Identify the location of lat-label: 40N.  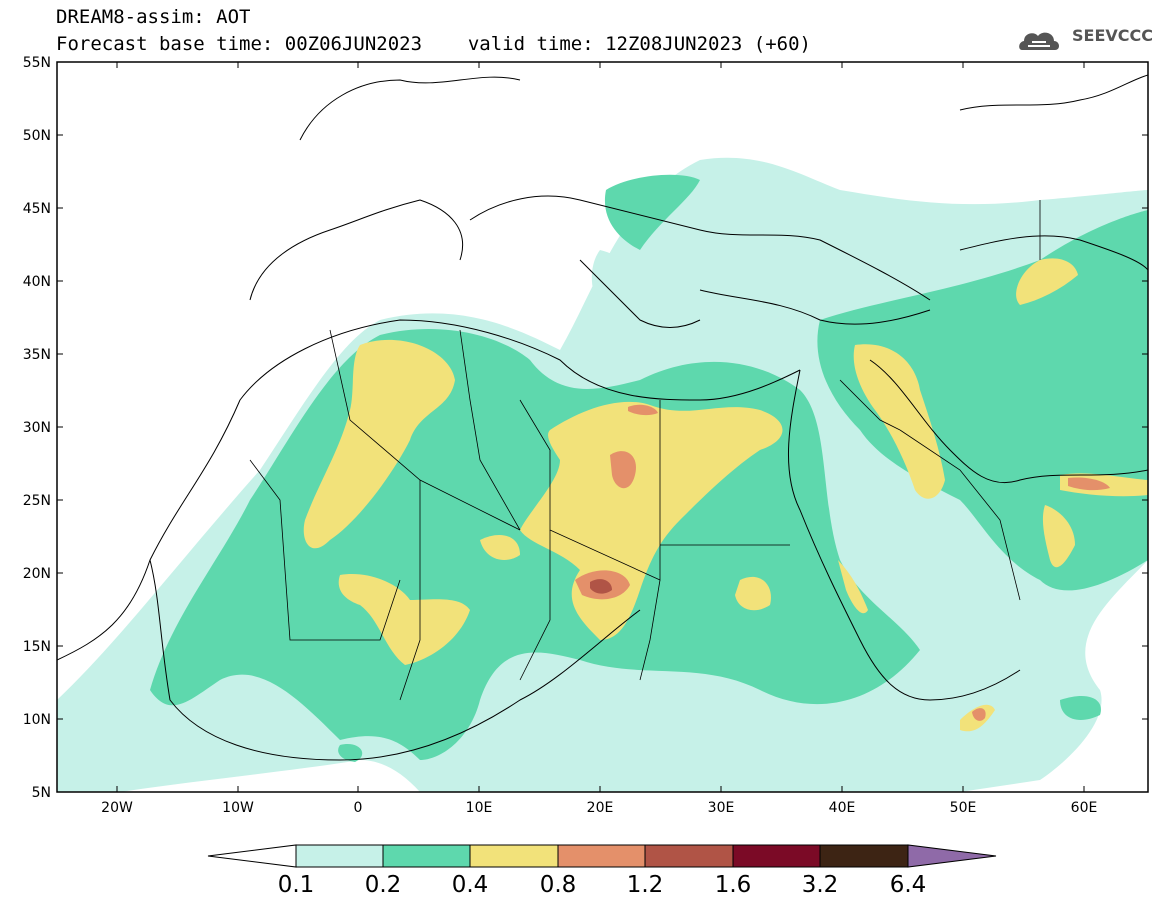
(37, 282).